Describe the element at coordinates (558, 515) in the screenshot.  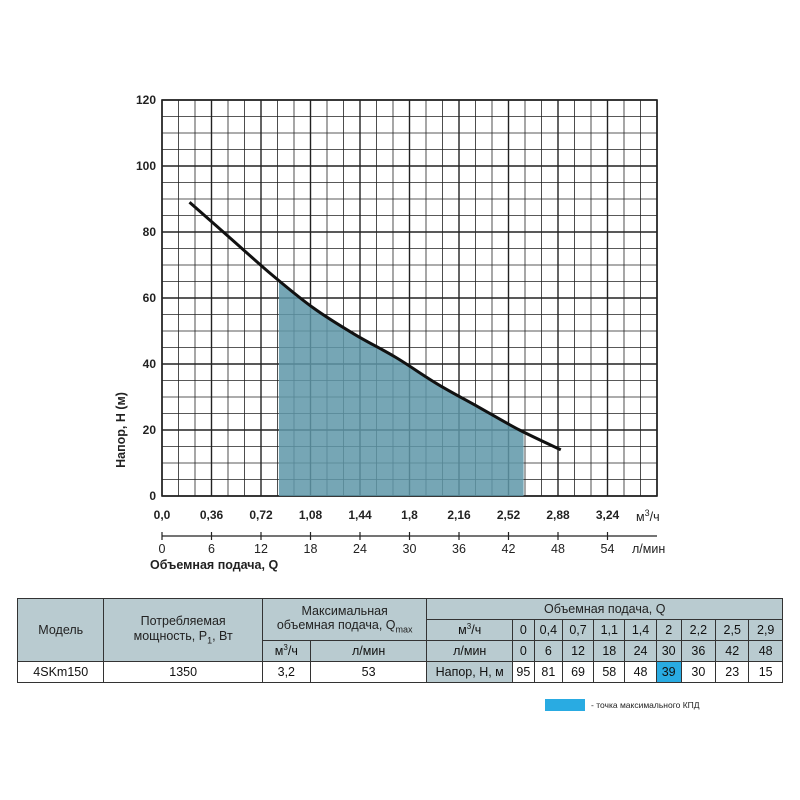
I see `x-tick-label: 2,88` at that location.